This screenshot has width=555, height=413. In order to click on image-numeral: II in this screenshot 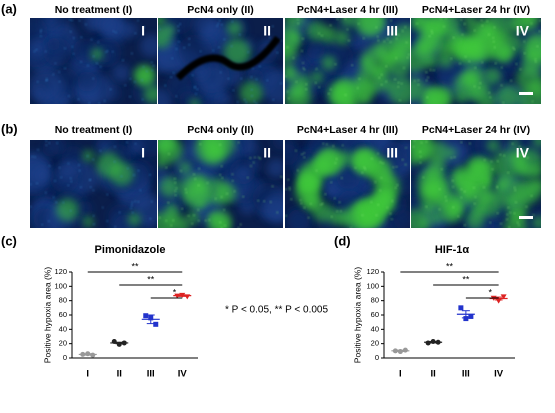, I will do `click(267, 153)`.